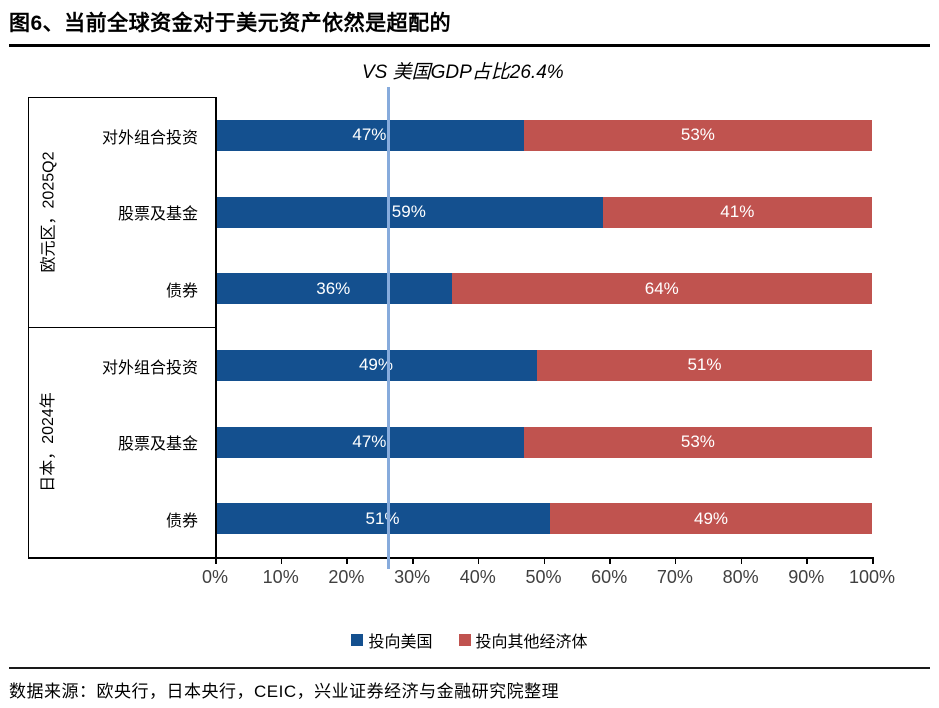  I want to click on group-label-wrap: 欧元区，2025Q2, so click(46, 212).